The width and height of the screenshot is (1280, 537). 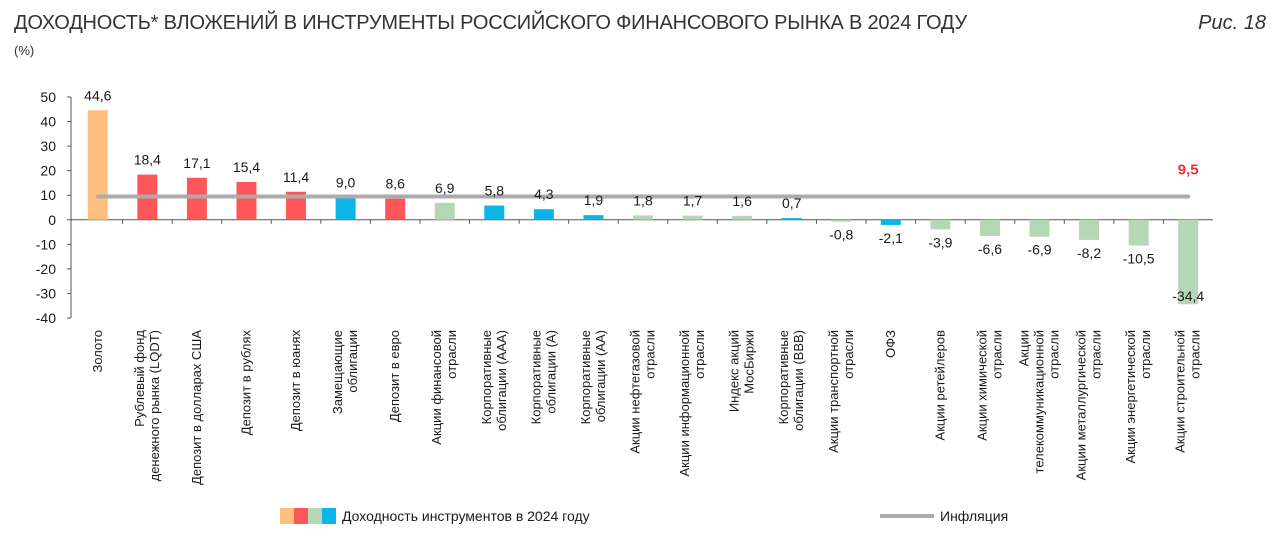 What do you see at coordinates (749, 362) in the screenshot?
I see `category-label-line: МосБиржи` at bounding box center [749, 362].